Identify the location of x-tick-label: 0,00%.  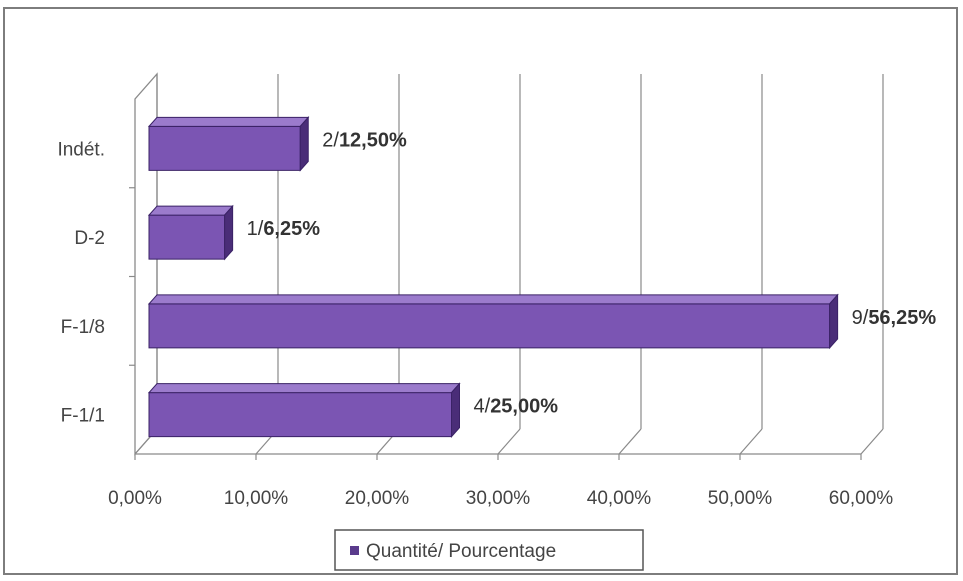
(135, 498).